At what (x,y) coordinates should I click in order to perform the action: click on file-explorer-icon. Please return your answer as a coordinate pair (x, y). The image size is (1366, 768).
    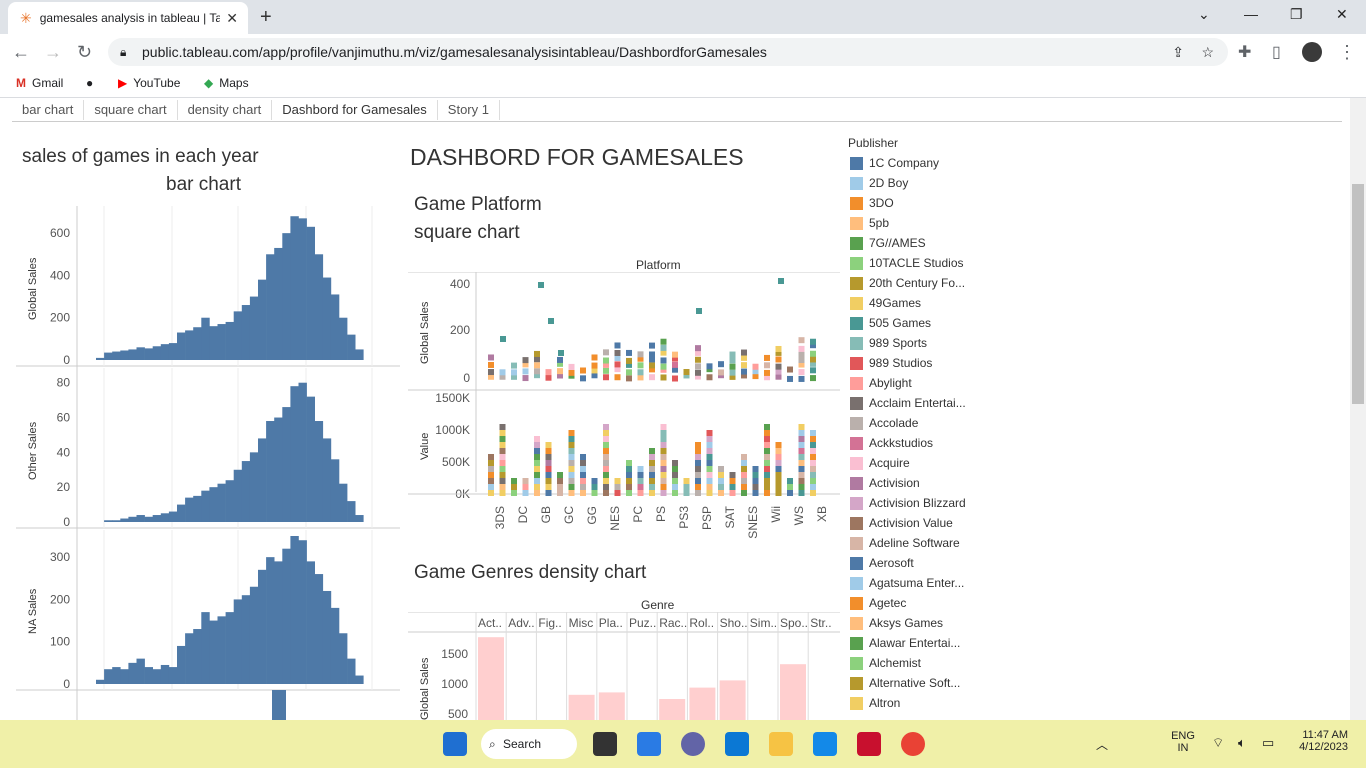
    Looking at the image, I should click on (781, 744).